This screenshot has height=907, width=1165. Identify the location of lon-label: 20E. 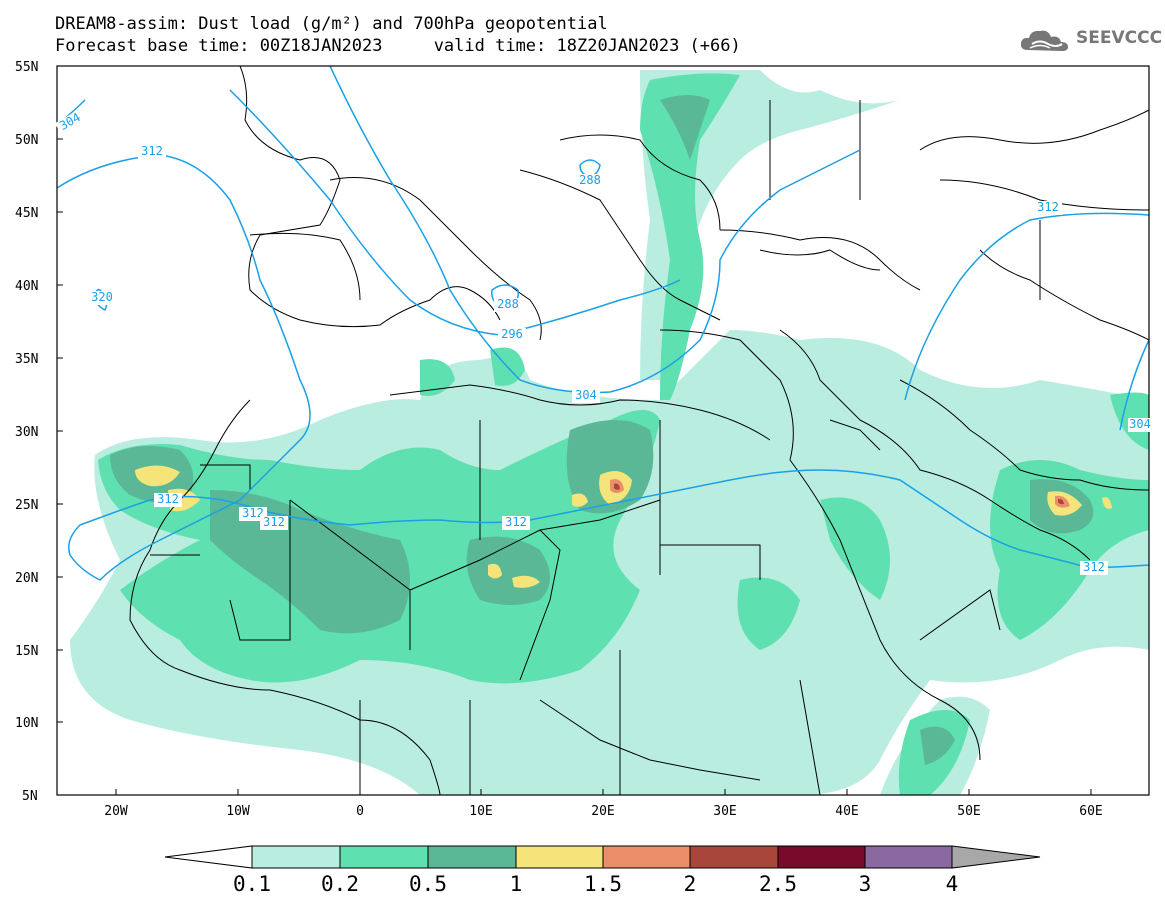
(602, 811).